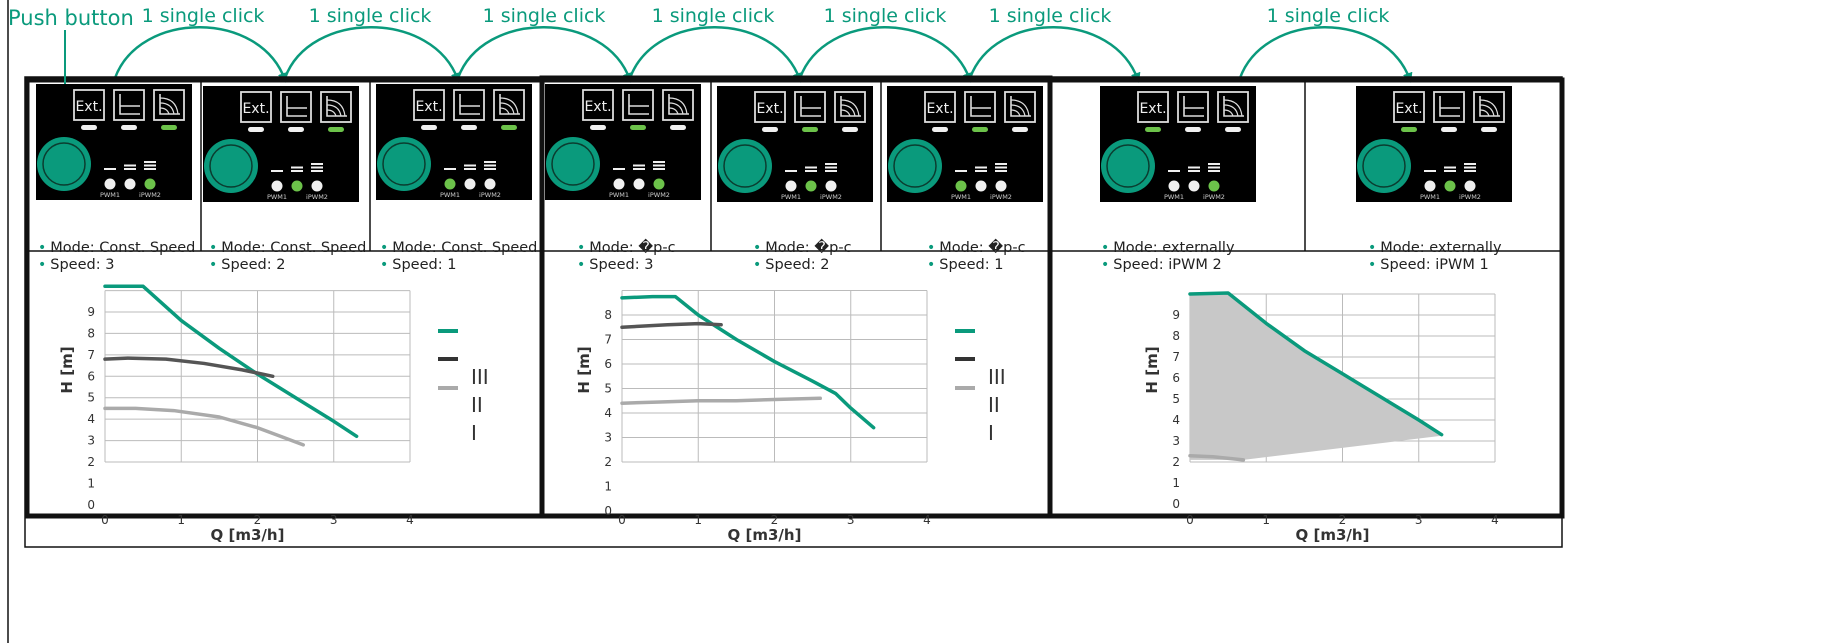 The image size is (1839, 643). I want to click on operating-area, so click(1316, 376).